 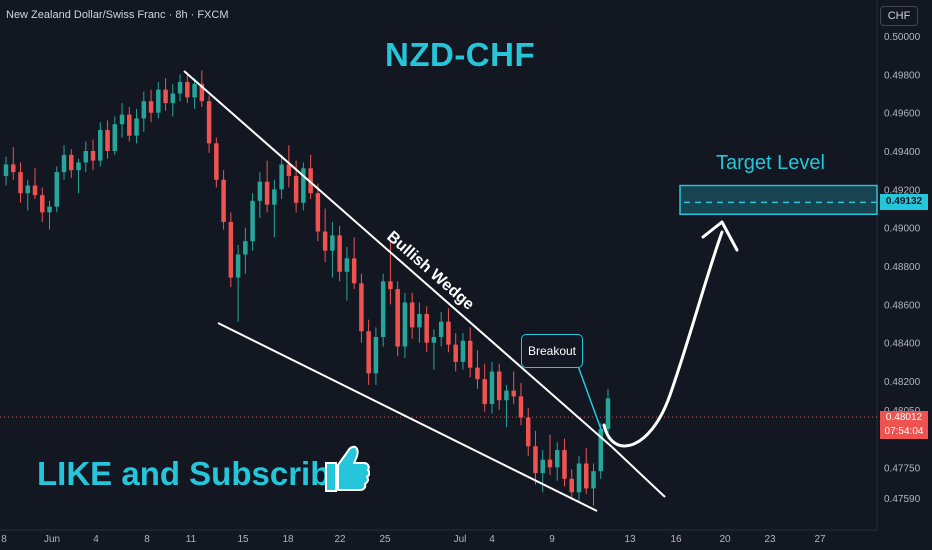 I want to click on projection-curve, so click(x=663, y=339).